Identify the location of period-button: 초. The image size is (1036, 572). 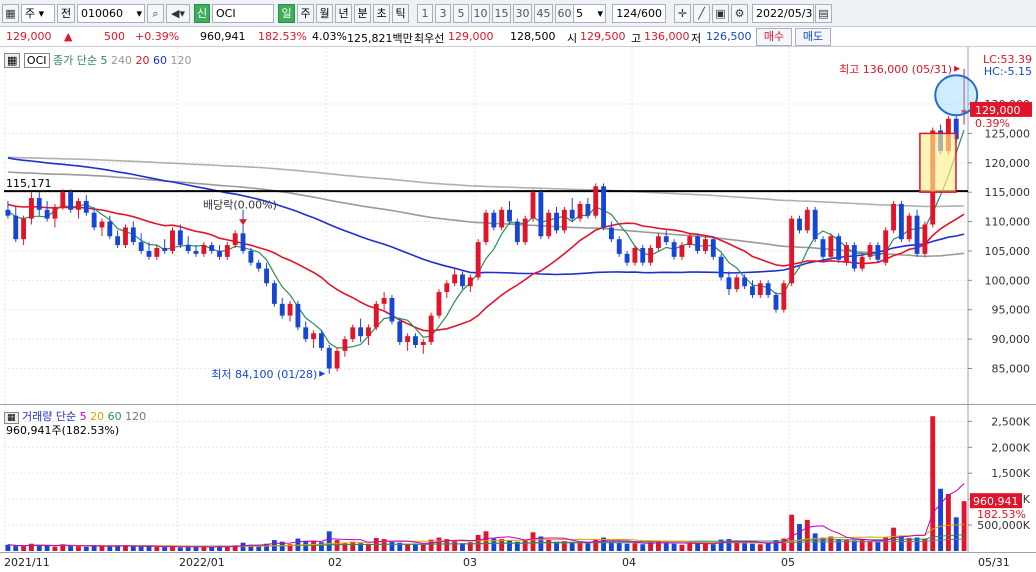
(381, 13).